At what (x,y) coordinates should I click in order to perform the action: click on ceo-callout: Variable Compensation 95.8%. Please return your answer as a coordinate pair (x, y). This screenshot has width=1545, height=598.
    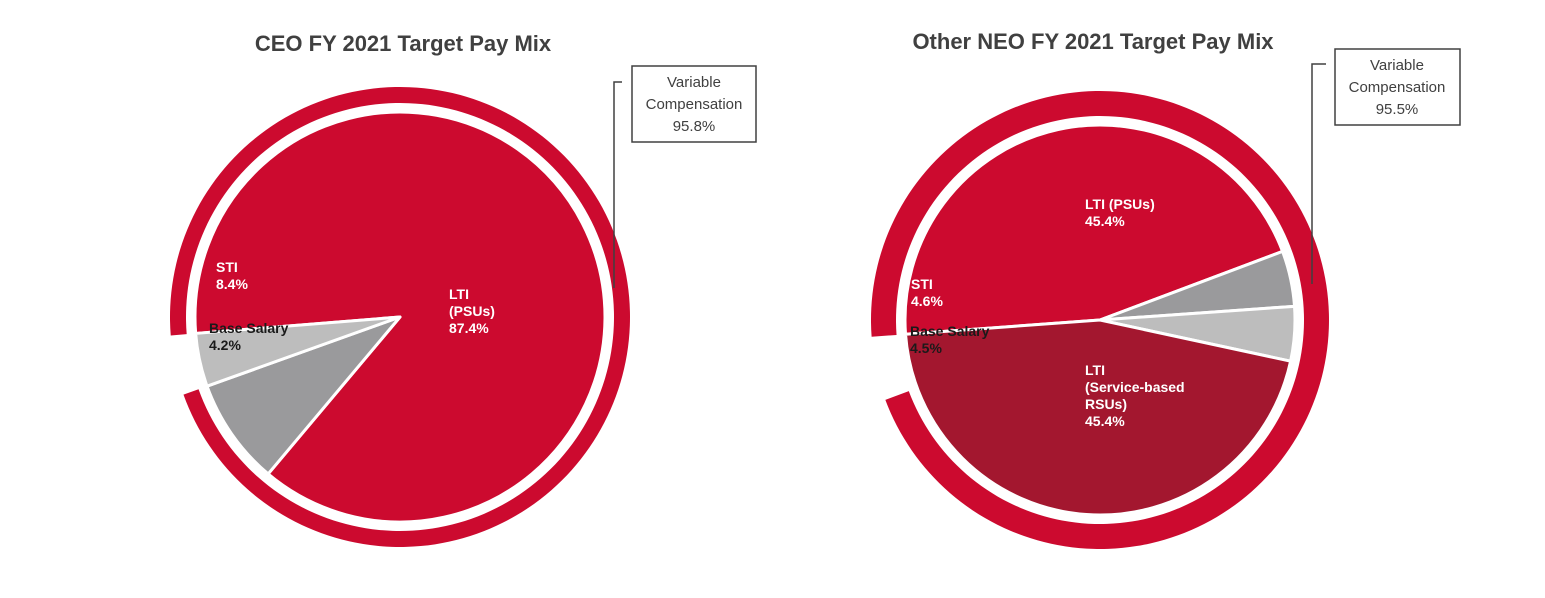
    Looking at the image, I should click on (685, 176).